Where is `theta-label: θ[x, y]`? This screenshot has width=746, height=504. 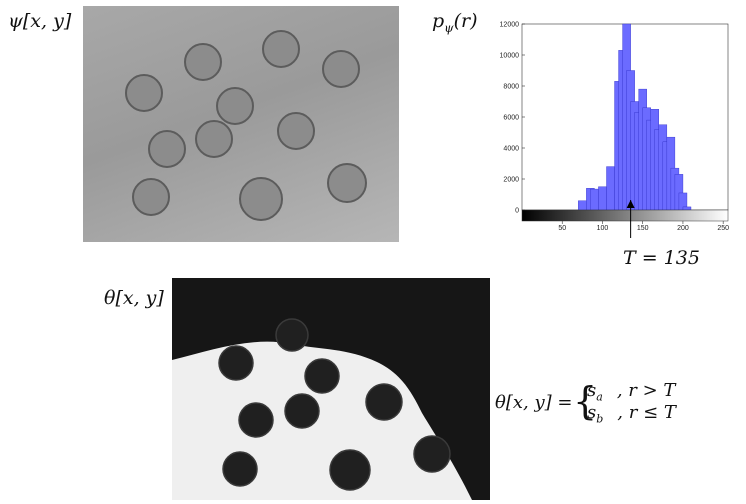
theta-label: θ[x, y] is located at coordinates (134, 298).